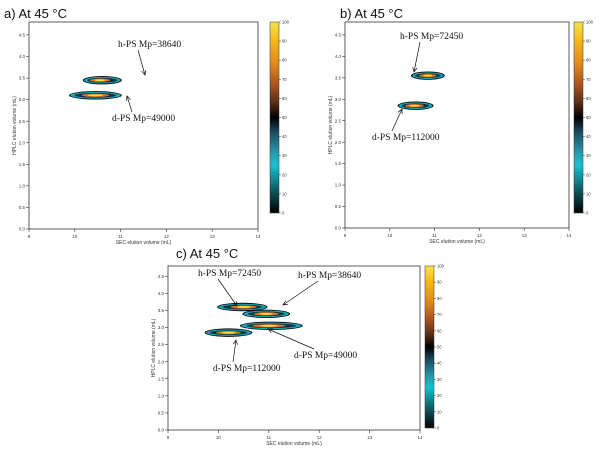 The height and width of the screenshot is (453, 604). What do you see at coordinates (390, 235) in the screenshot?
I see `x-tick-label: 10` at bounding box center [390, 235].